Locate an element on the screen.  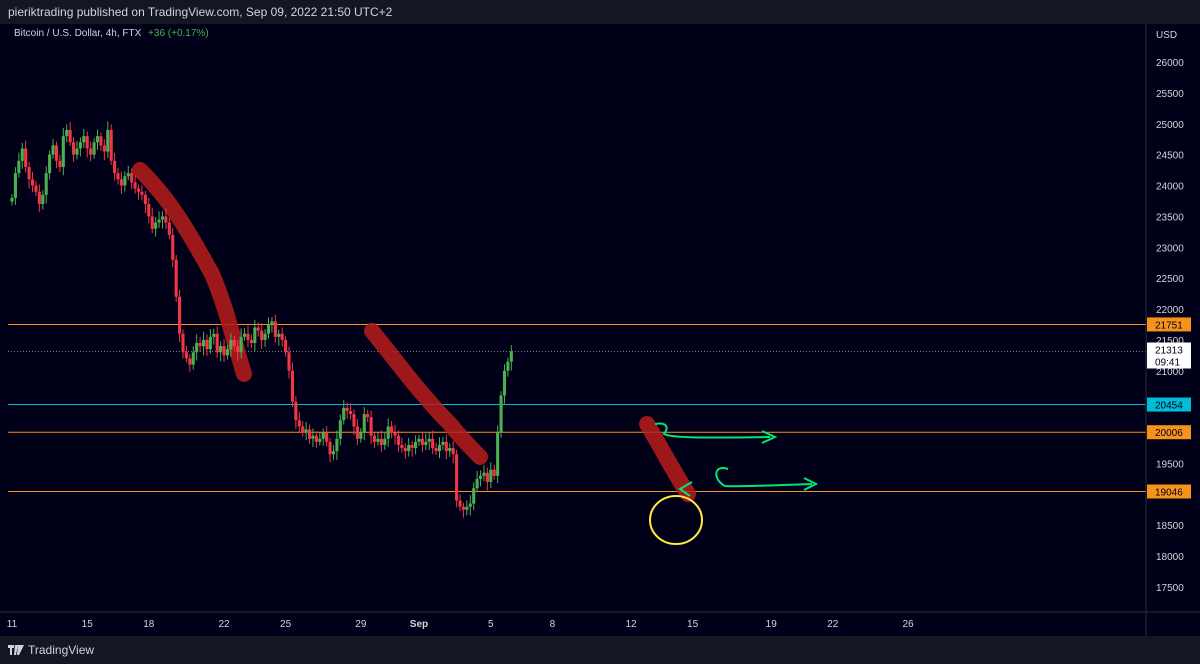
x-tick-label: 5 is located at coordinates (491, 624).